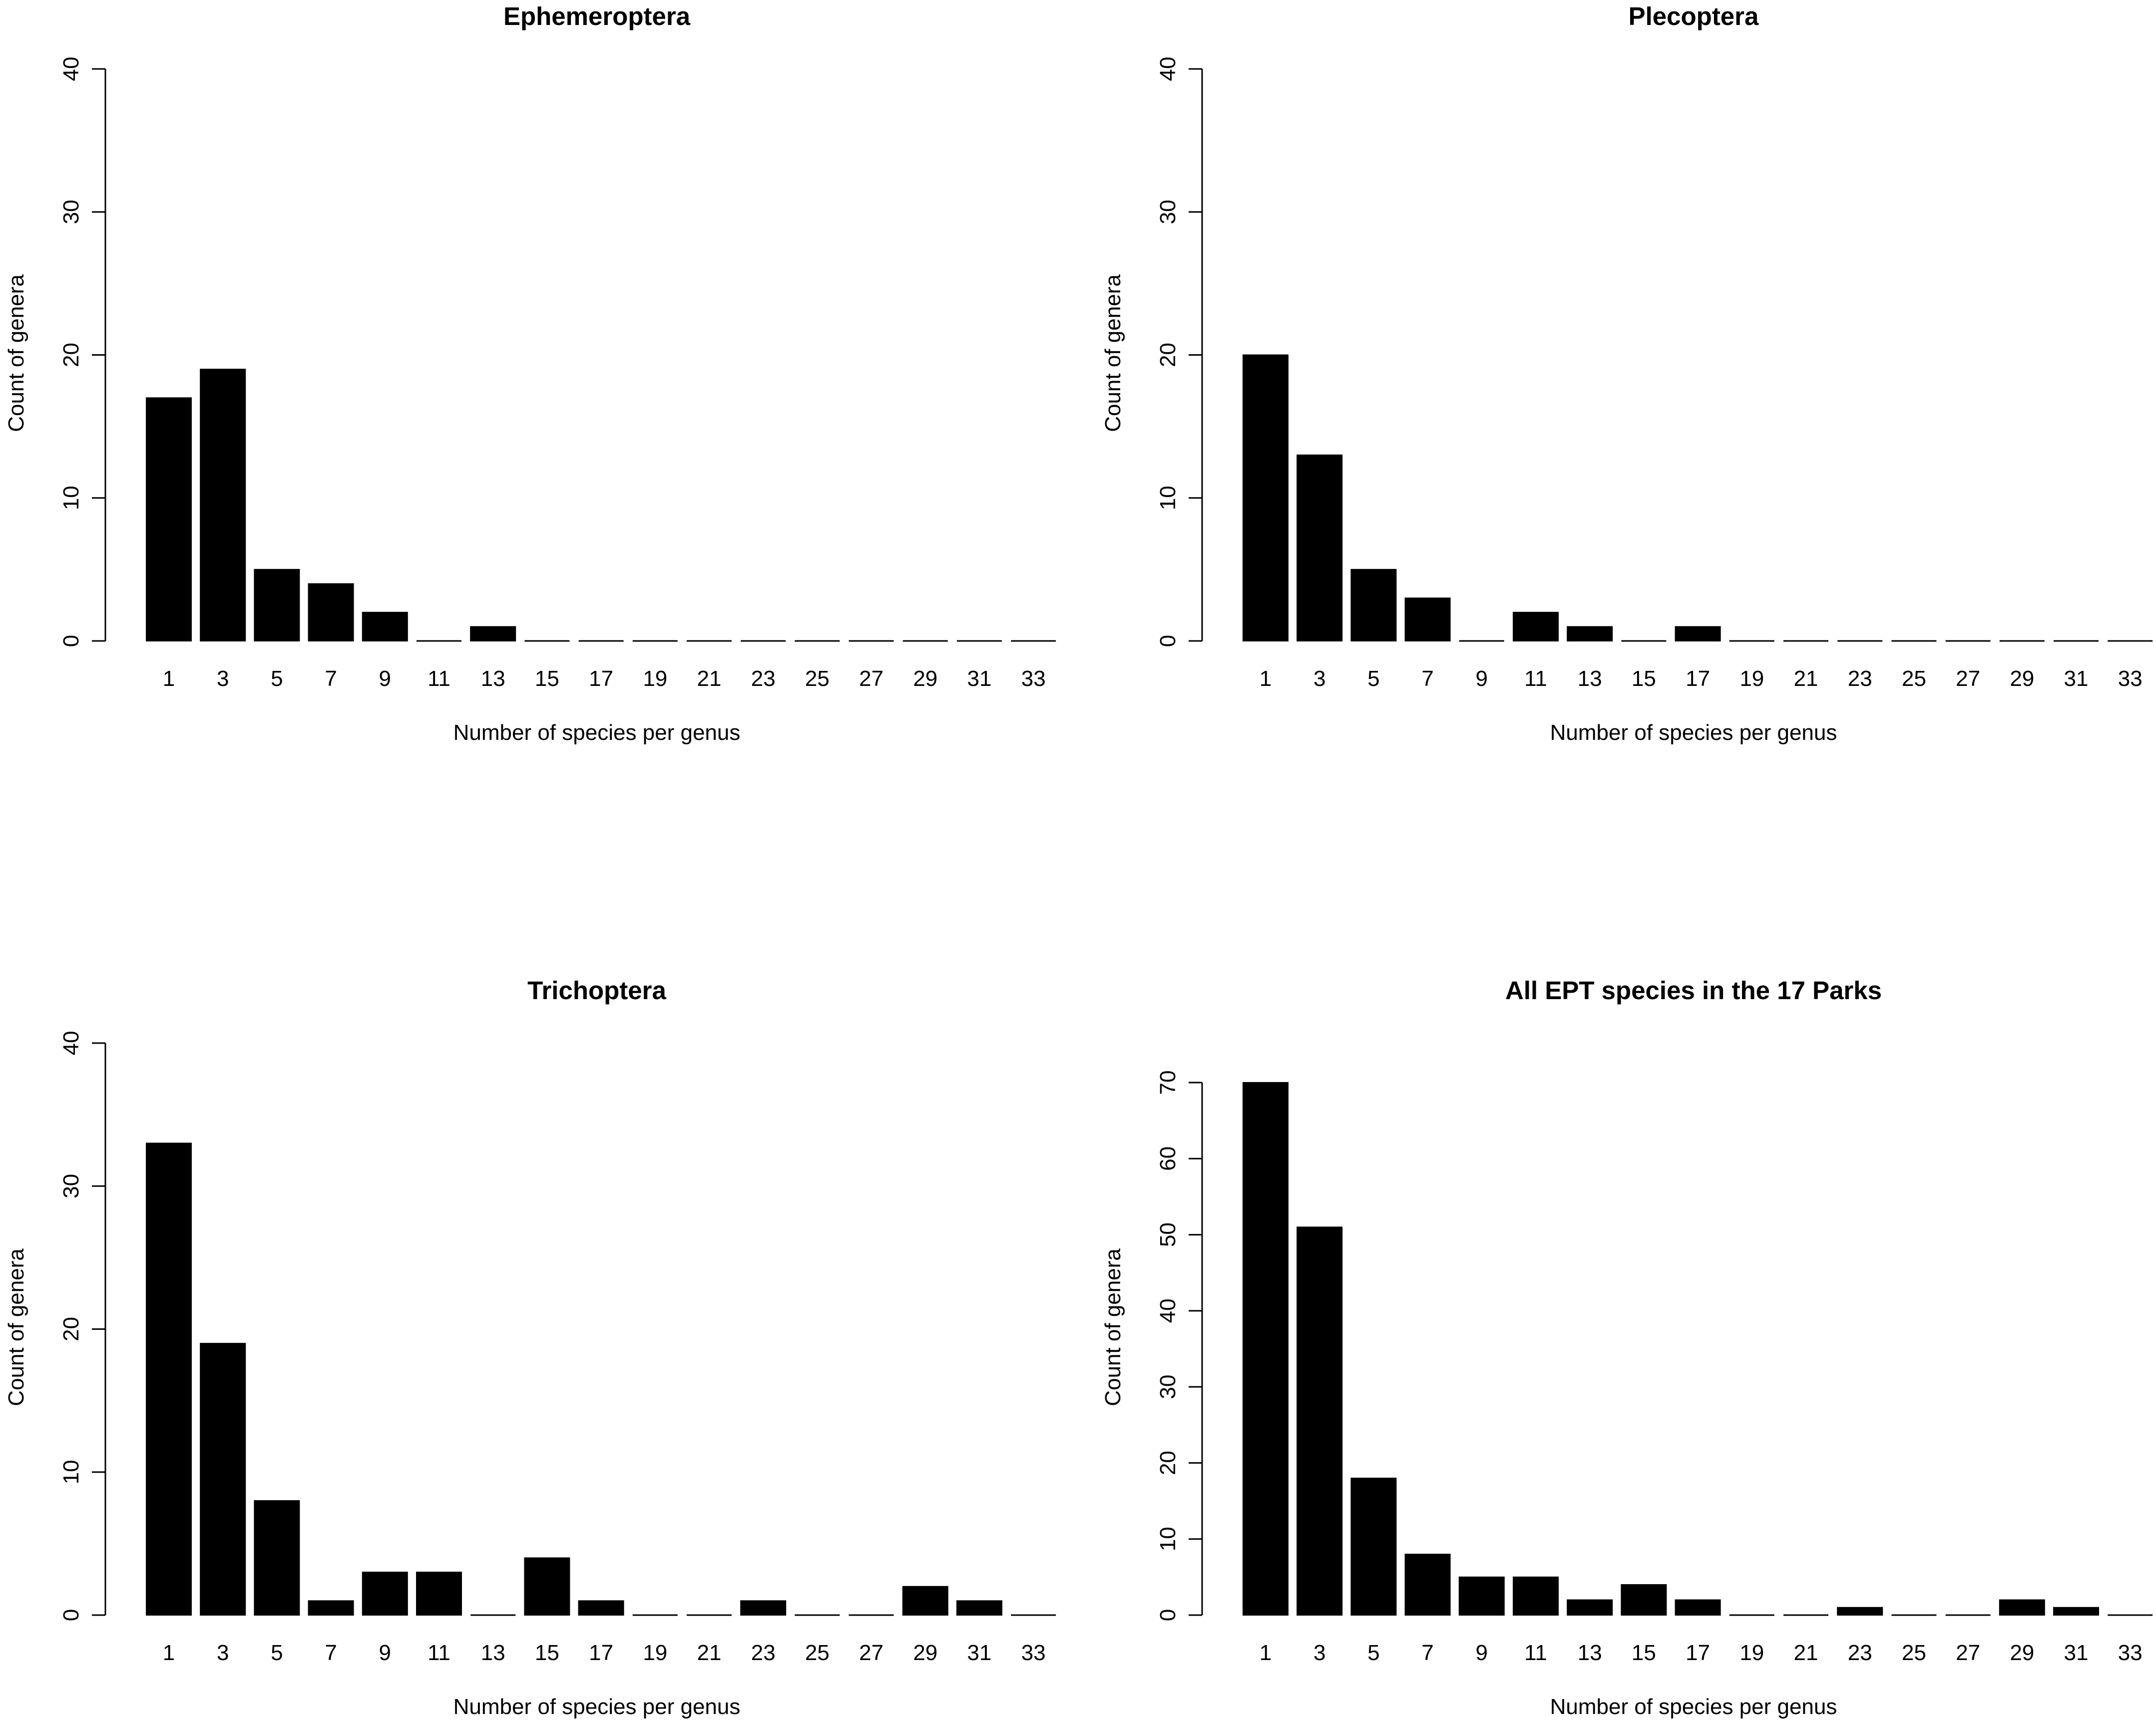 This screenshot has width=2156, height=1724. Describe the element at coordinates (2130, 678) in the screenshot. I see `x-tick-label: 33` at that location.